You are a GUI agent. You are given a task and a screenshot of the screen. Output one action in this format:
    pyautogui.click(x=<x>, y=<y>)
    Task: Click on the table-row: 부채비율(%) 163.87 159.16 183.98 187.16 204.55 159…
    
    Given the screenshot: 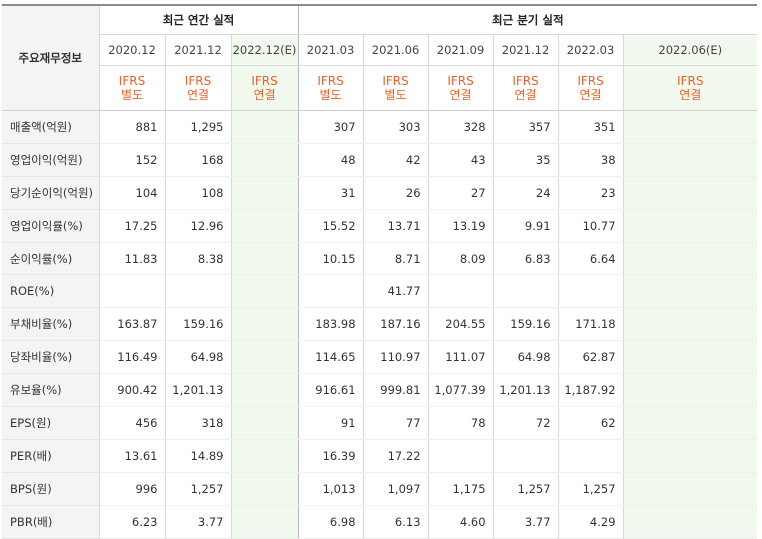 What is the action you would take?
    pyautogui.click(x=380, y=324)
    